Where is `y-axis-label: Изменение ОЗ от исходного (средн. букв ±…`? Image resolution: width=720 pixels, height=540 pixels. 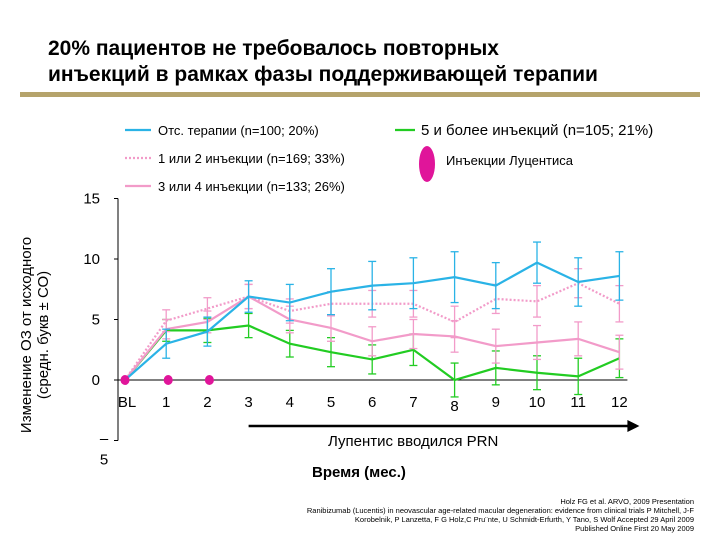 y-axis-label: Изменение ОЗ от исходного (средн. букв ±… is located at coordinates (45, 335).